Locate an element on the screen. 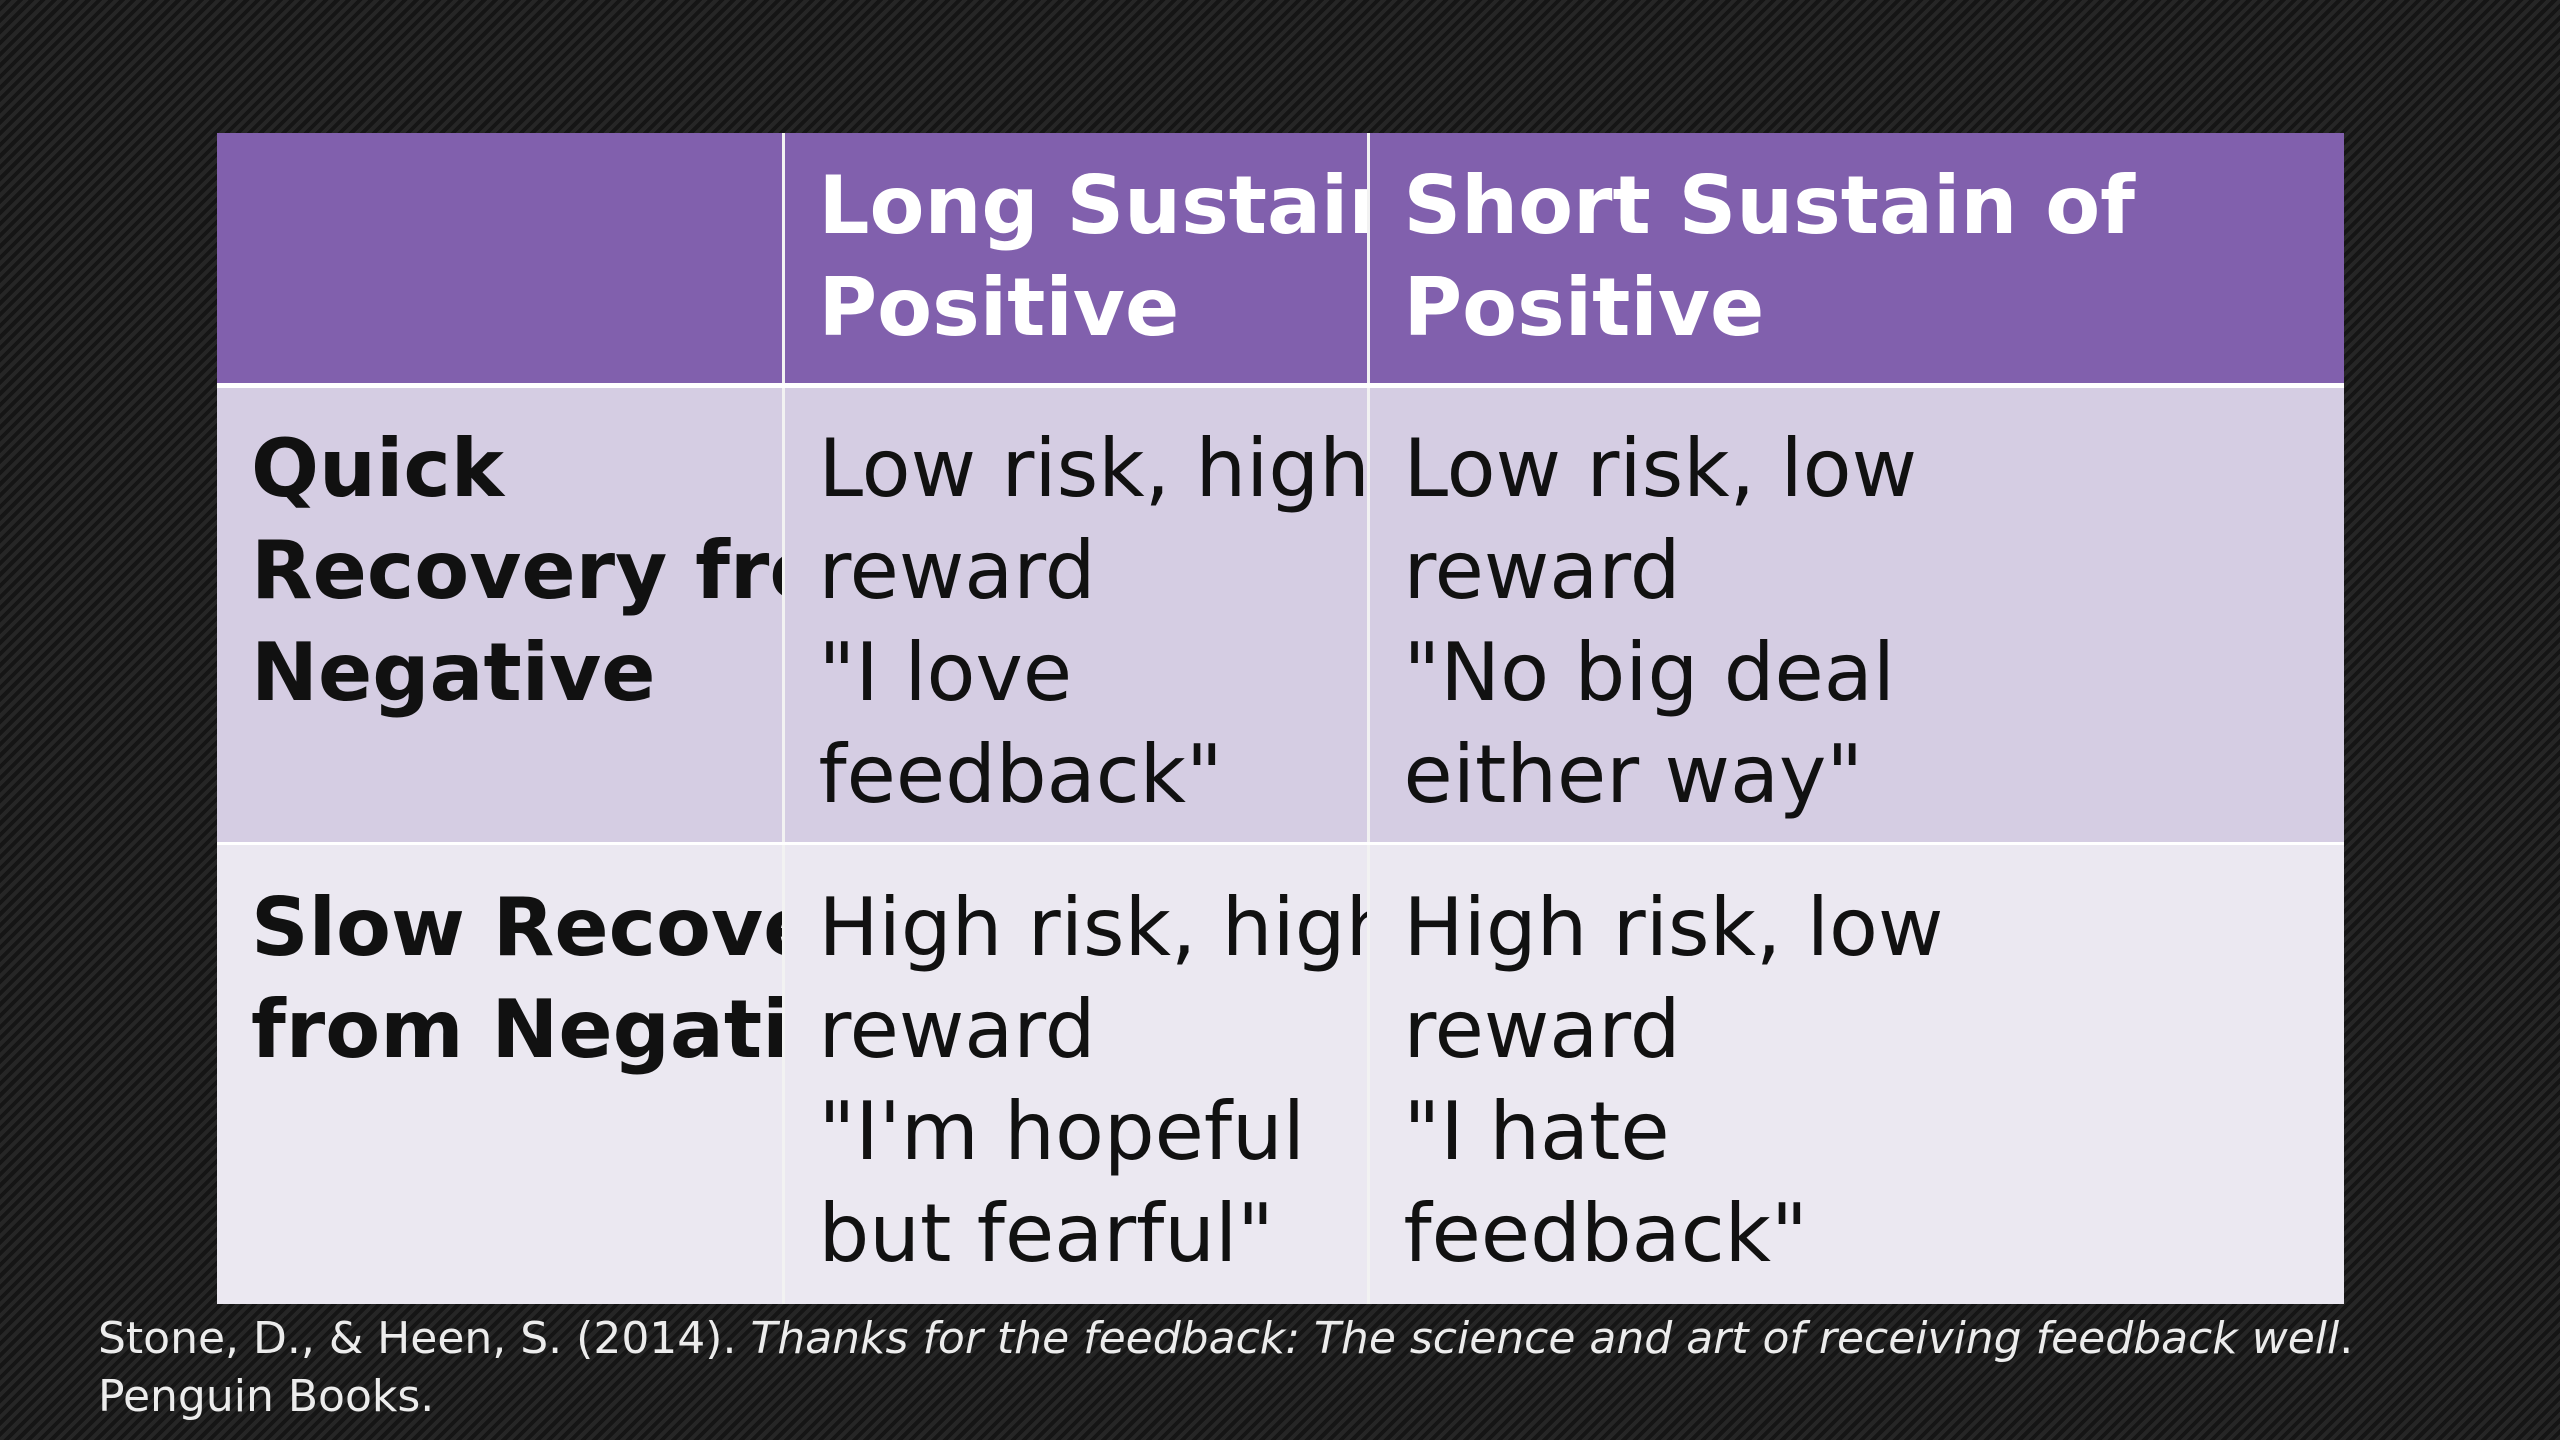 This screenshot has height=1440, width=2560. header-corner-cell is located at coordinates (500, 260).